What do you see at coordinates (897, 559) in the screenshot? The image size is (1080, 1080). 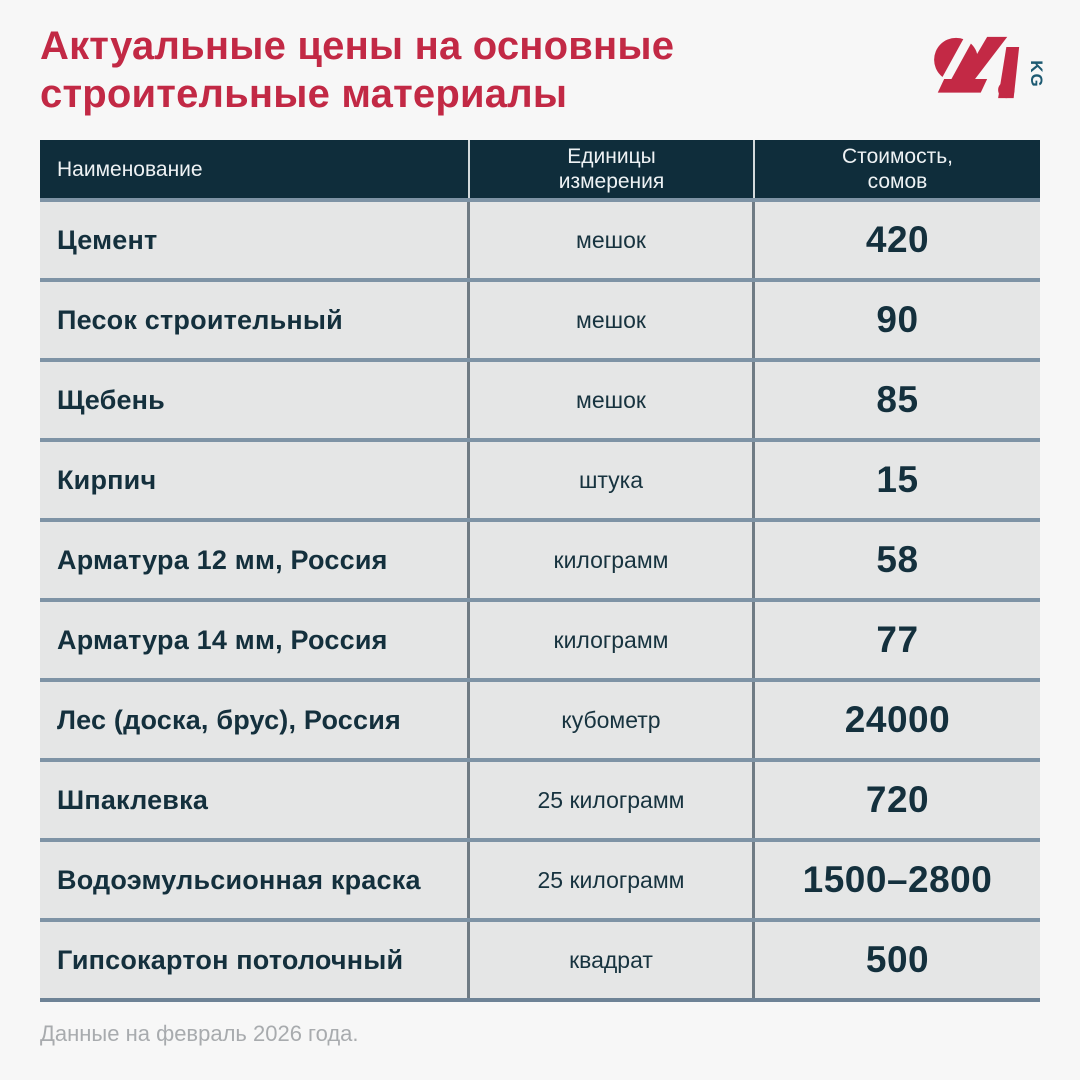 I see `material-price: 58` at bounding box center [897, 559].